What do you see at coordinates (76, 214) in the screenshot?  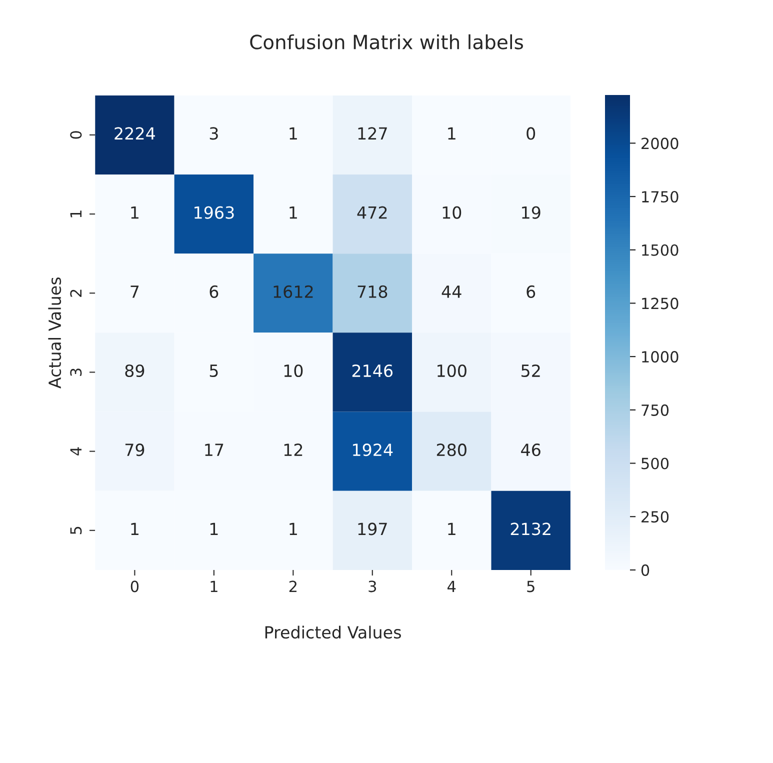 I see `y-tick-label: 1` at bounding box center [76, 214].